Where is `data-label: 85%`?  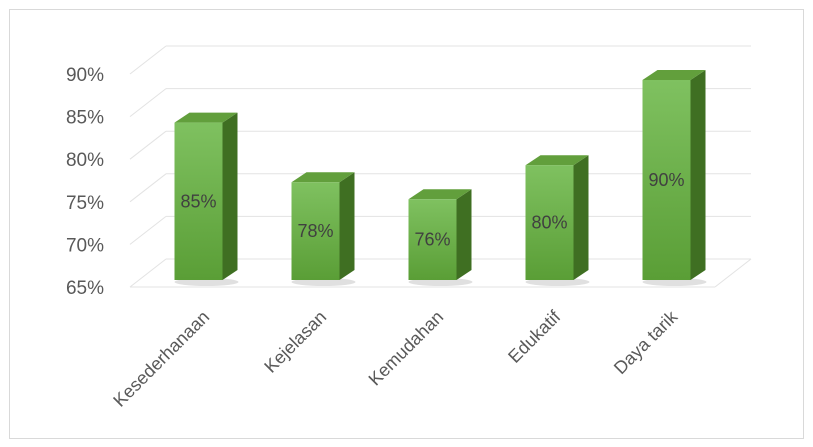 data-label: 85% is located at coordinates (198, 201).